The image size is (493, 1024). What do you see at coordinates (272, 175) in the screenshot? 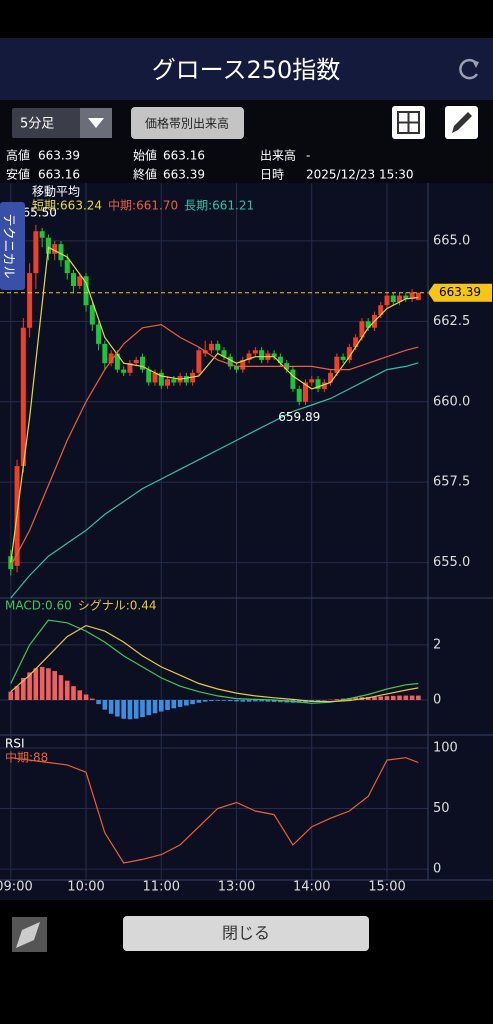
I see `quote-label: 日時` at bounding box center [272, 175].